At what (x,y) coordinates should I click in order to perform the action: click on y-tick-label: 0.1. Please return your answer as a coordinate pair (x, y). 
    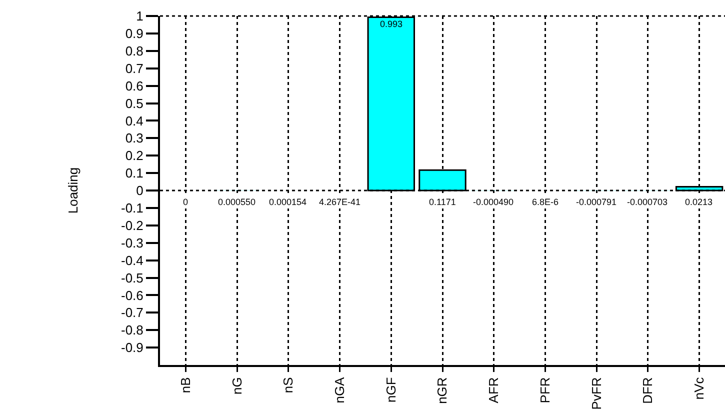
    Looking at the image, I should click on (134, 173).